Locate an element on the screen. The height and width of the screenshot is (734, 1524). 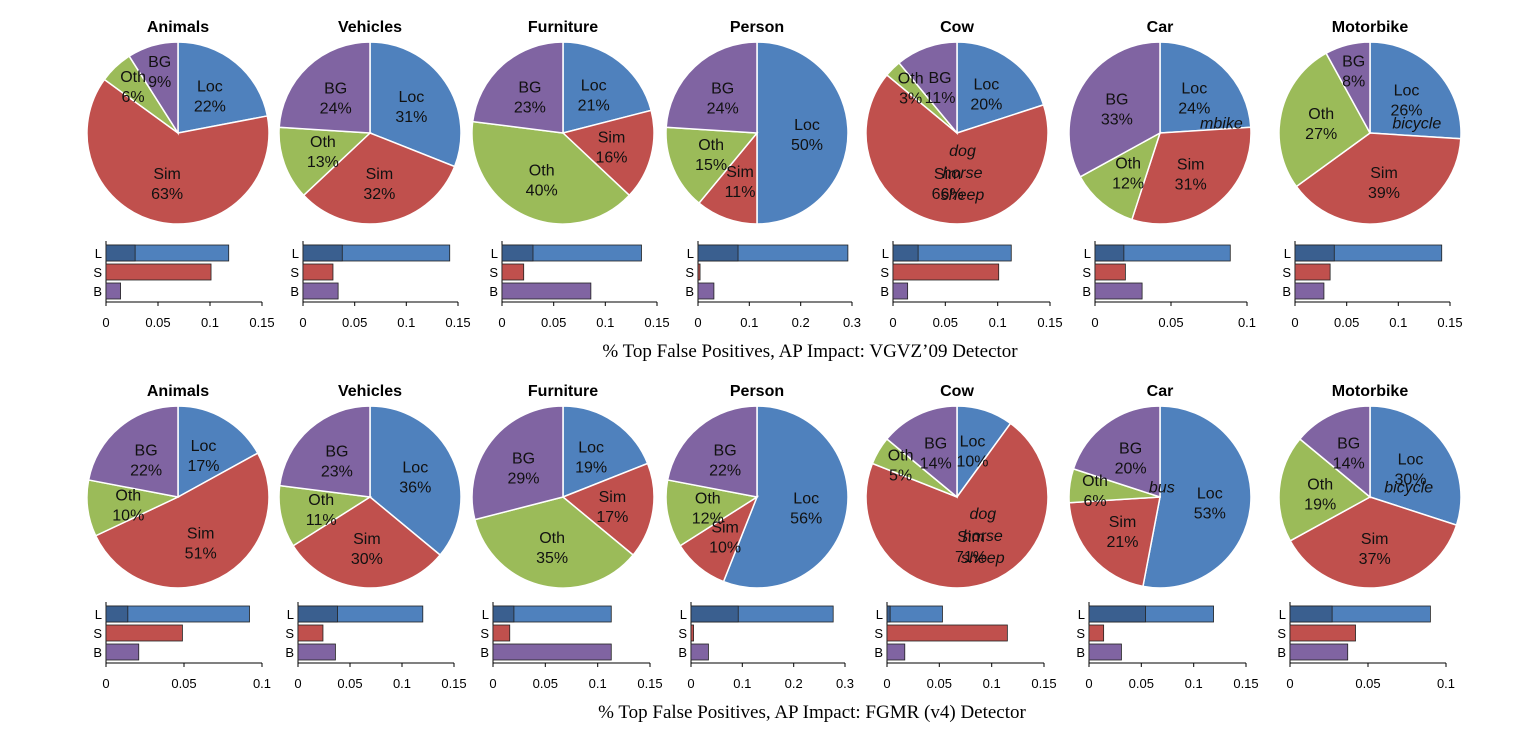
slice-value-loc: 50% is located at coordinates (807, 145).